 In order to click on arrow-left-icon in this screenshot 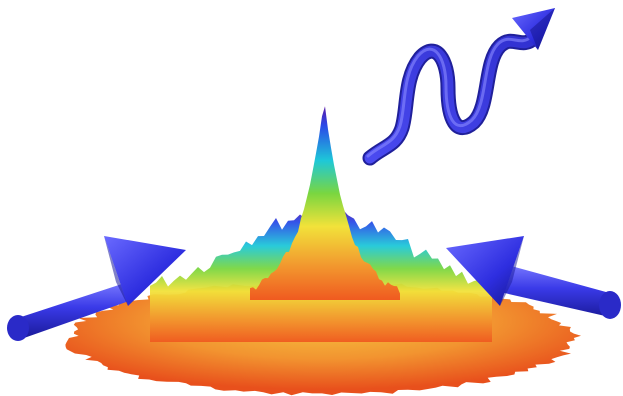, I will do `click(533, 277)`.